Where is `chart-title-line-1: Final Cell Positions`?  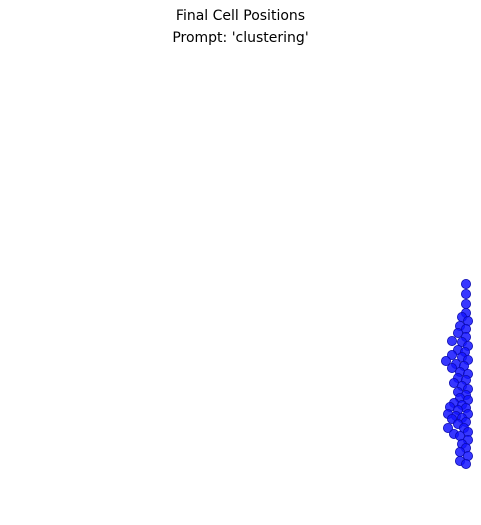 chart-title-line-1: Final Cell Positions is located at coordinates (240, 16).